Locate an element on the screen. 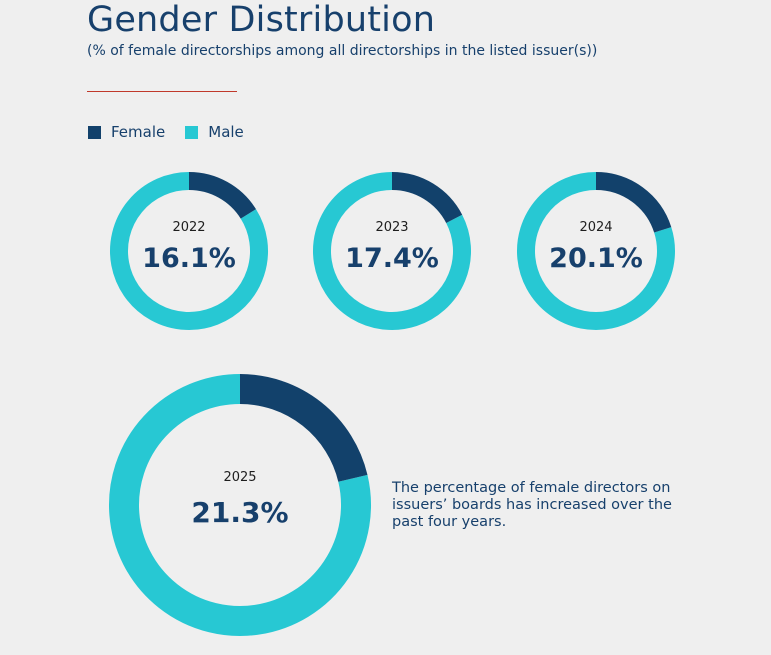 The image size is (771, 655). donut-slice-male-2023 is located at coordinates (392, 251).